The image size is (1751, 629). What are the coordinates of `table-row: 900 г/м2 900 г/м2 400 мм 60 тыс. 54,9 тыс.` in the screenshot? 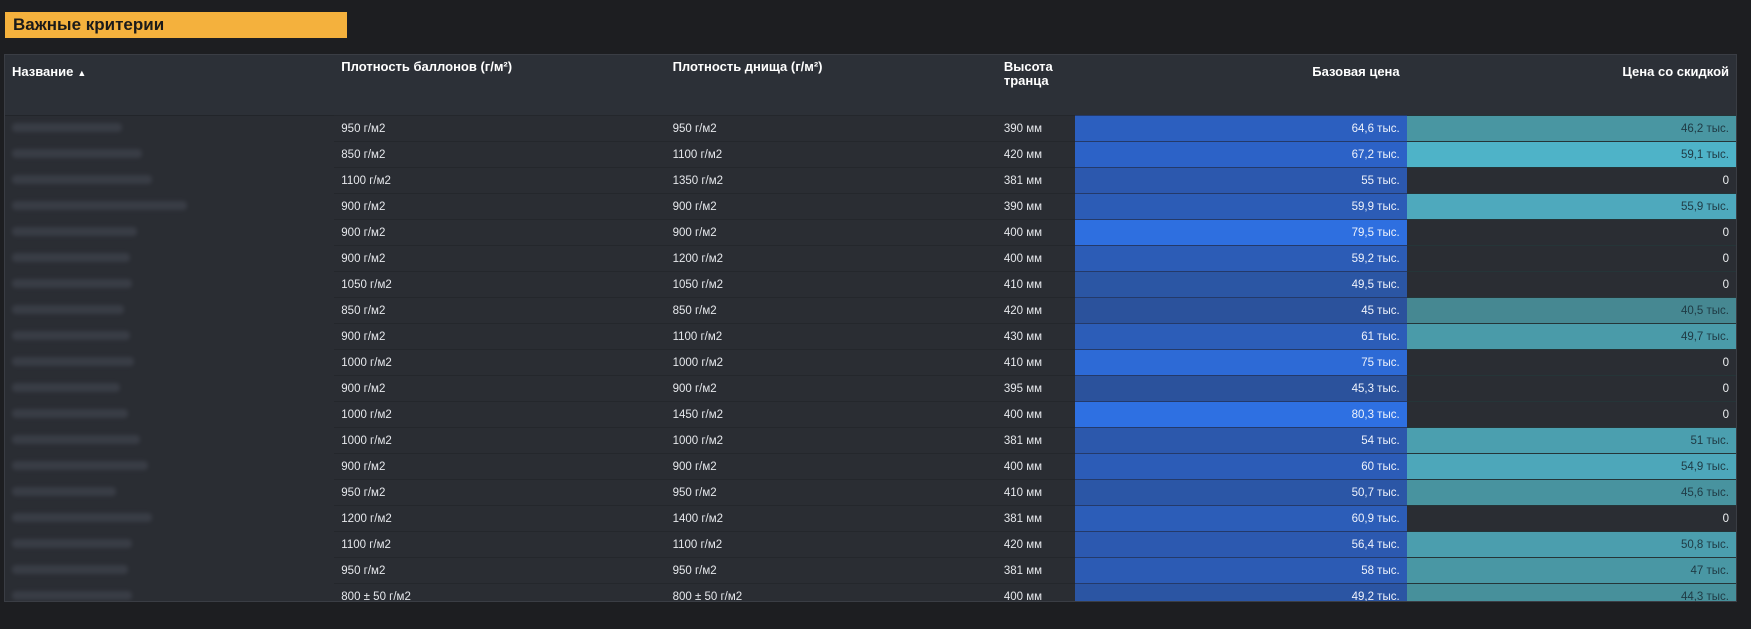 It's located at (870, 466).